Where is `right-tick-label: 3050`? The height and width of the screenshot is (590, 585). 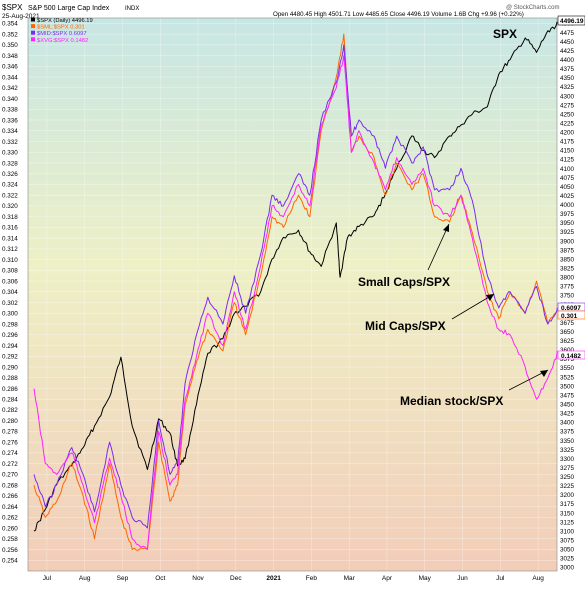 right-tick-label: 3050 is located at coordinates (567, 550).